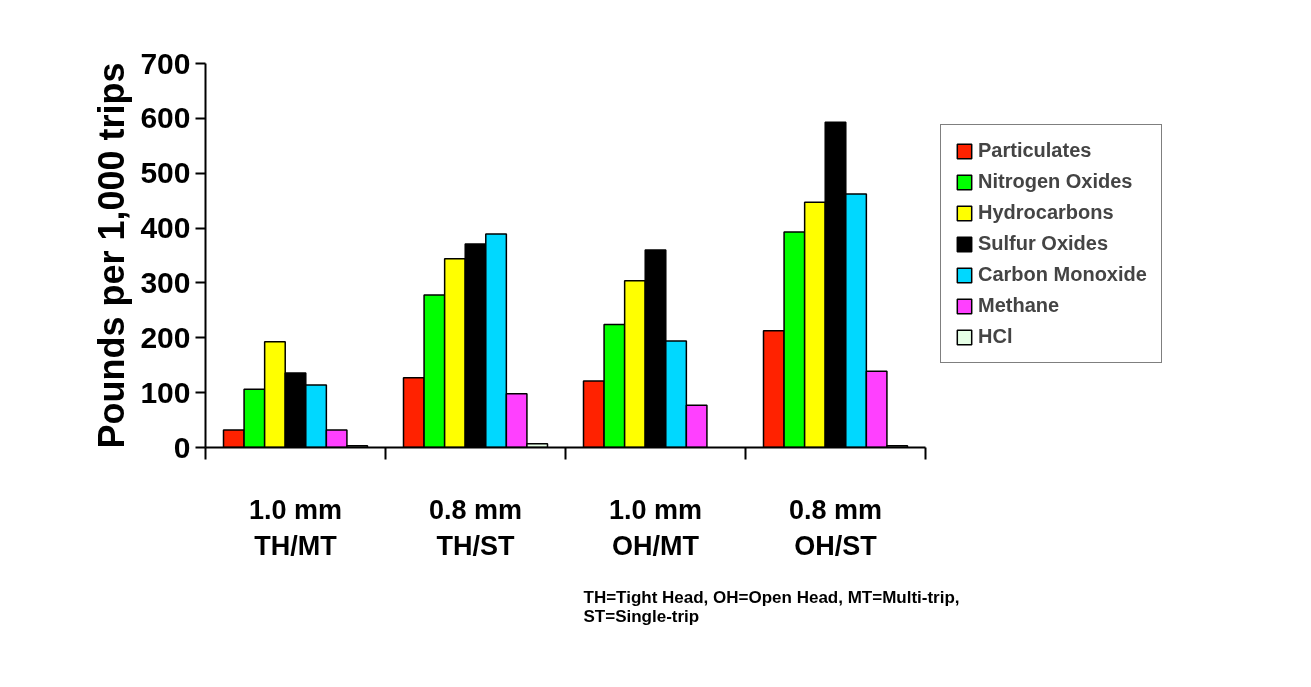 The image size is (1311, 687). I want to click on y-tick-label: 500, so click(165, 173).